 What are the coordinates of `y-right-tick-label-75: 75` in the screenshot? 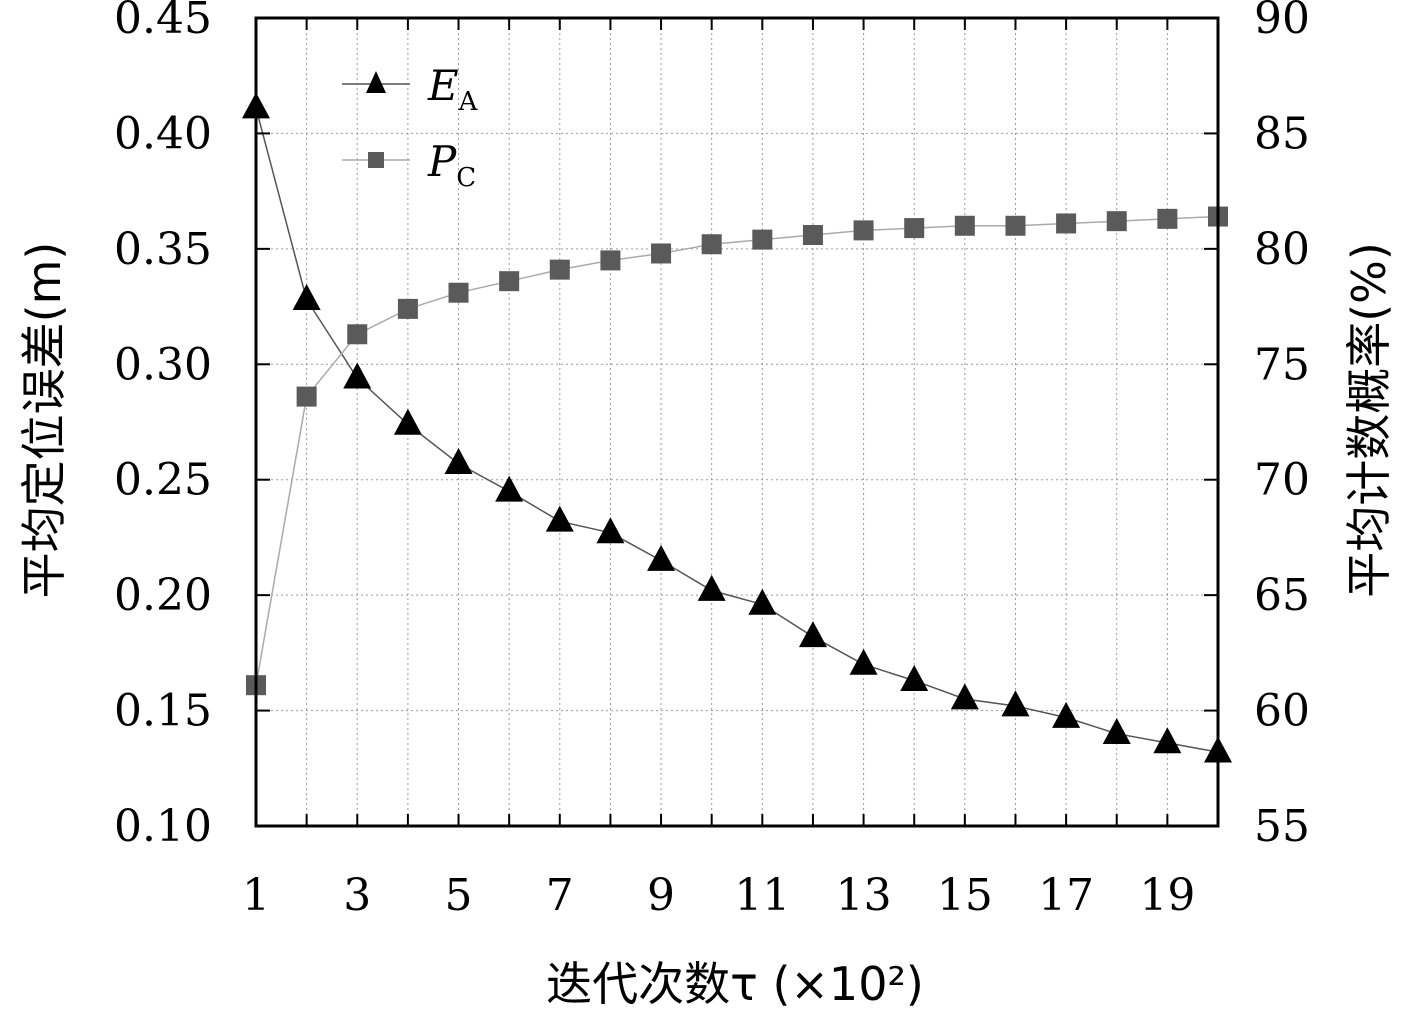 It's located at (1282, 364).